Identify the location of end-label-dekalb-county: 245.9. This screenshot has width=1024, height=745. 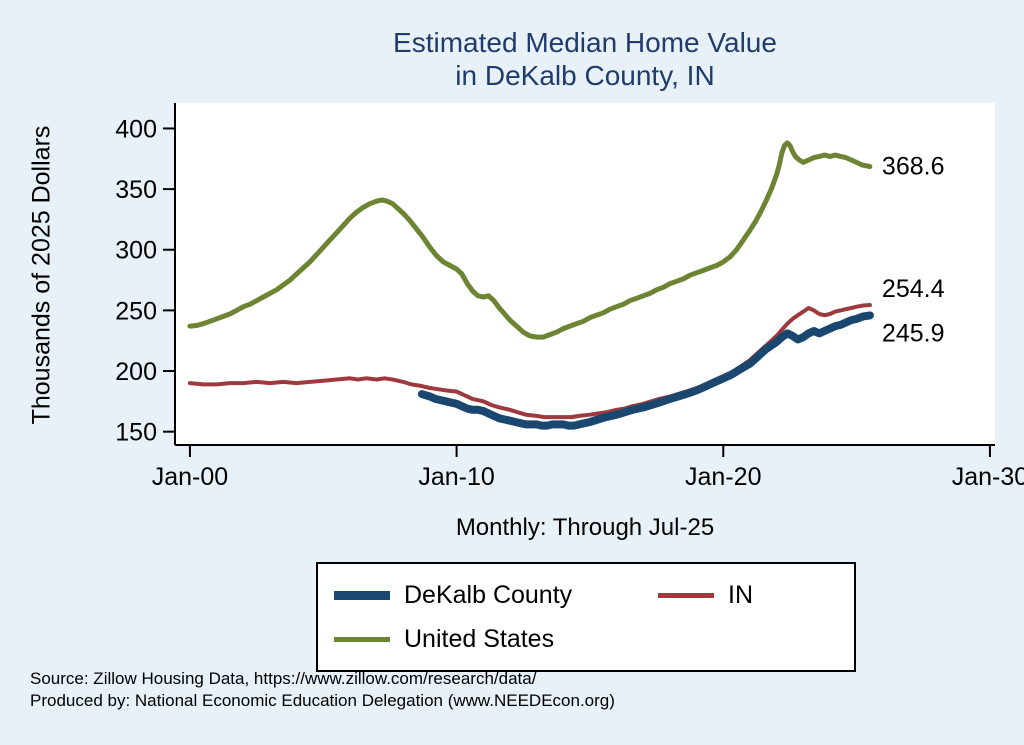
(913, 333).